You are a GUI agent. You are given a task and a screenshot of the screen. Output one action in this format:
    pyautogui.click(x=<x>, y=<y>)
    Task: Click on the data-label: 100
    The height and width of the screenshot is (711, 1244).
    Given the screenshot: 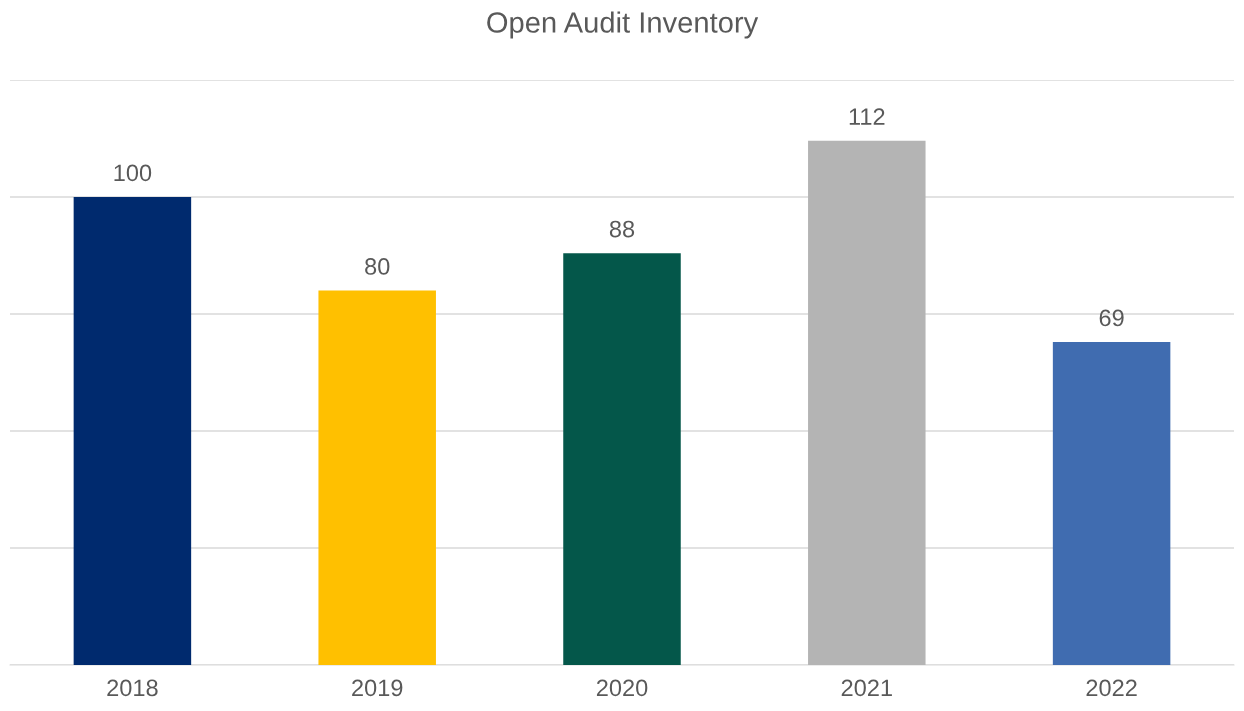 What is the action you would take?
    pyautogui.click(x=133, y=173)
    